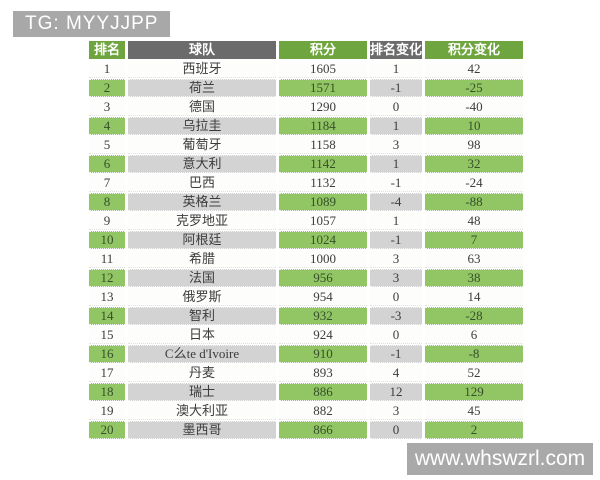  Describe the element at coordinates (202, 278) in the screenshot. I see `cell-team: 法国` at that location.